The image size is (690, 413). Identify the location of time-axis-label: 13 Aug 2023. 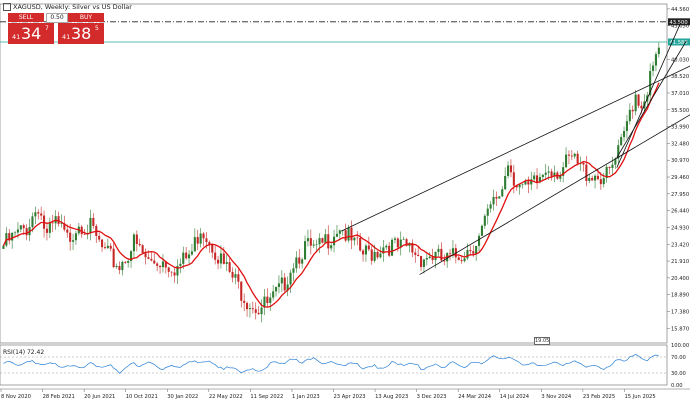
(391, 397).